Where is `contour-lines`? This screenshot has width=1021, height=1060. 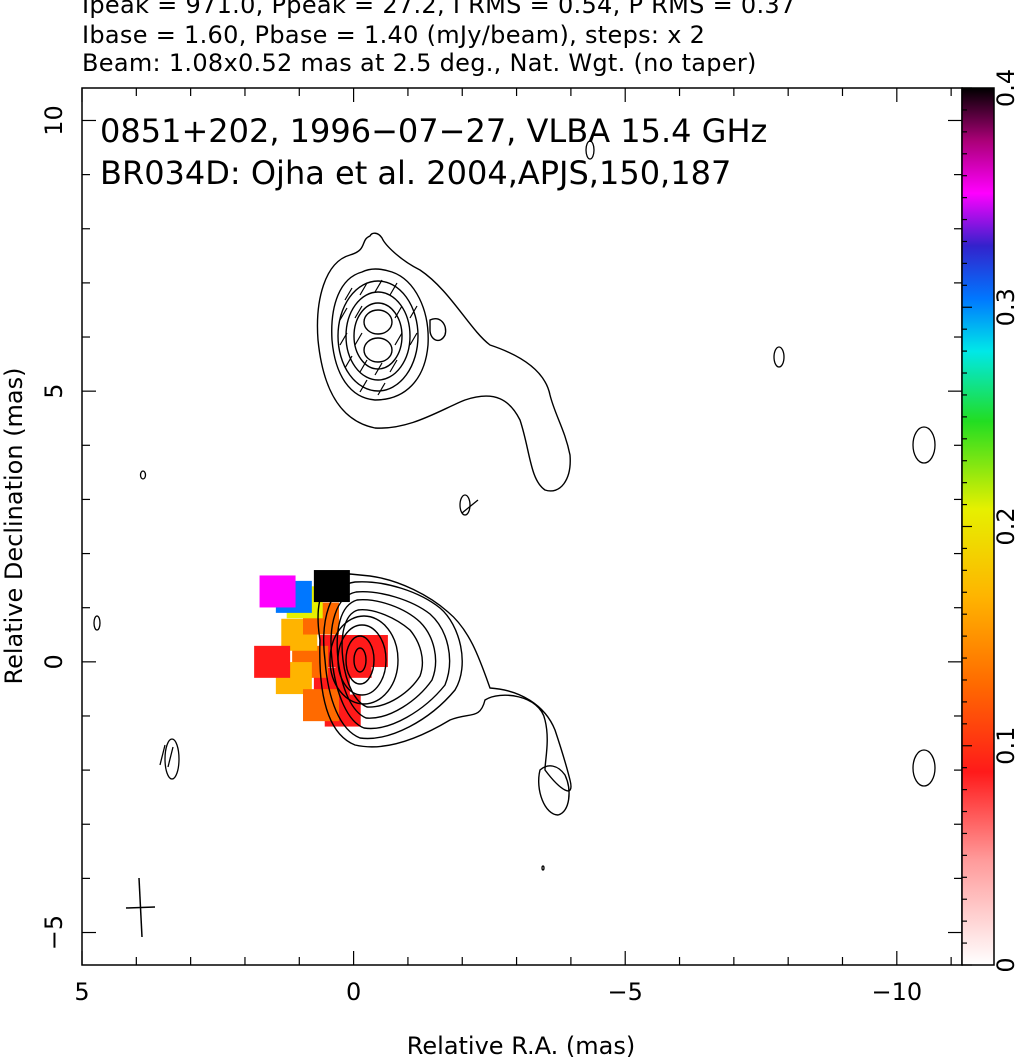 contour-lines is located at coordinates (444, 694).